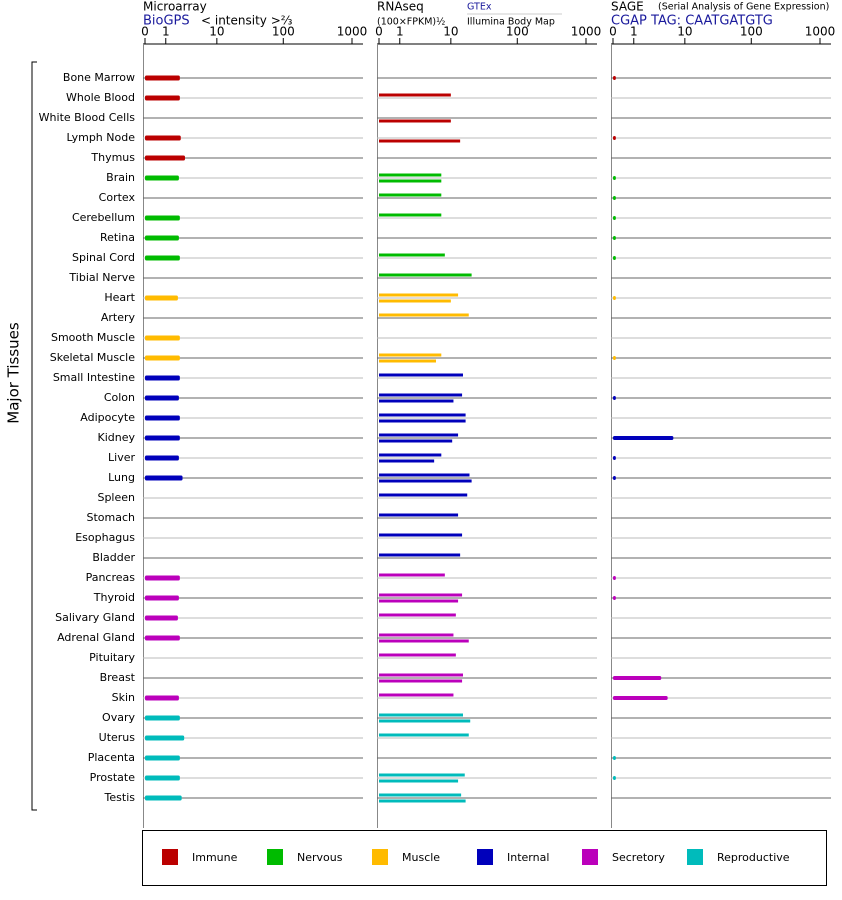  What do you see at coordinates (99, 77) in the screenshot?
I see `category-label: Bone Marrow` at bounding box center [99, 77].